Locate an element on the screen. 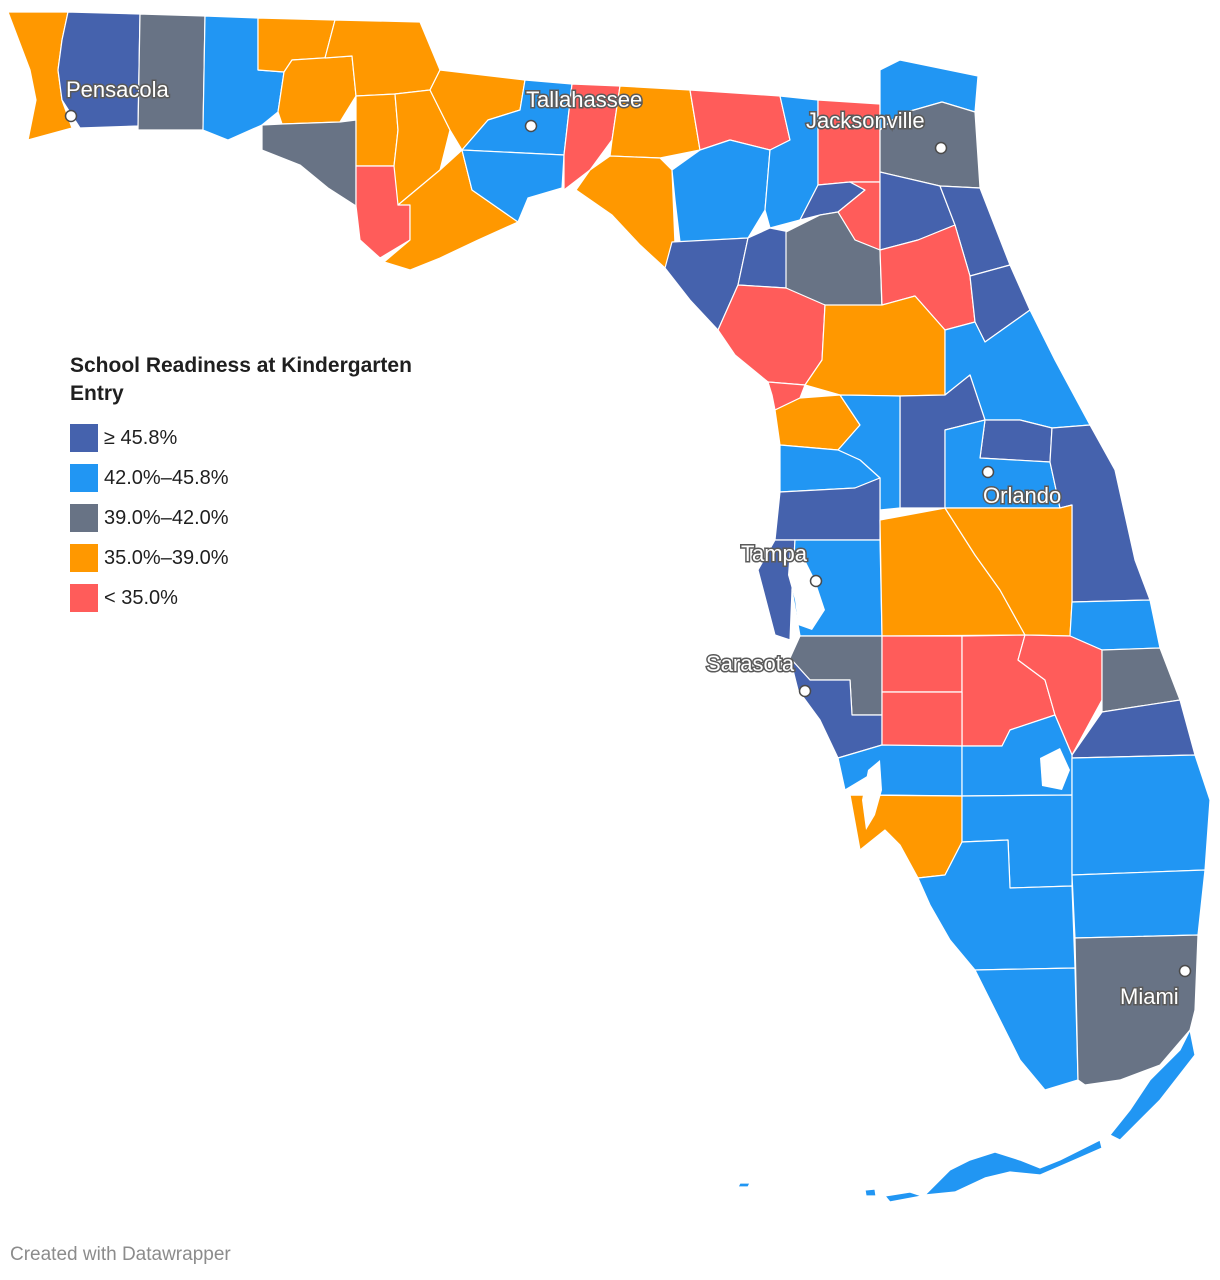 The width and height of the screenshot is (1220, 1280). county-franklin is located at coordinates (451, 210).